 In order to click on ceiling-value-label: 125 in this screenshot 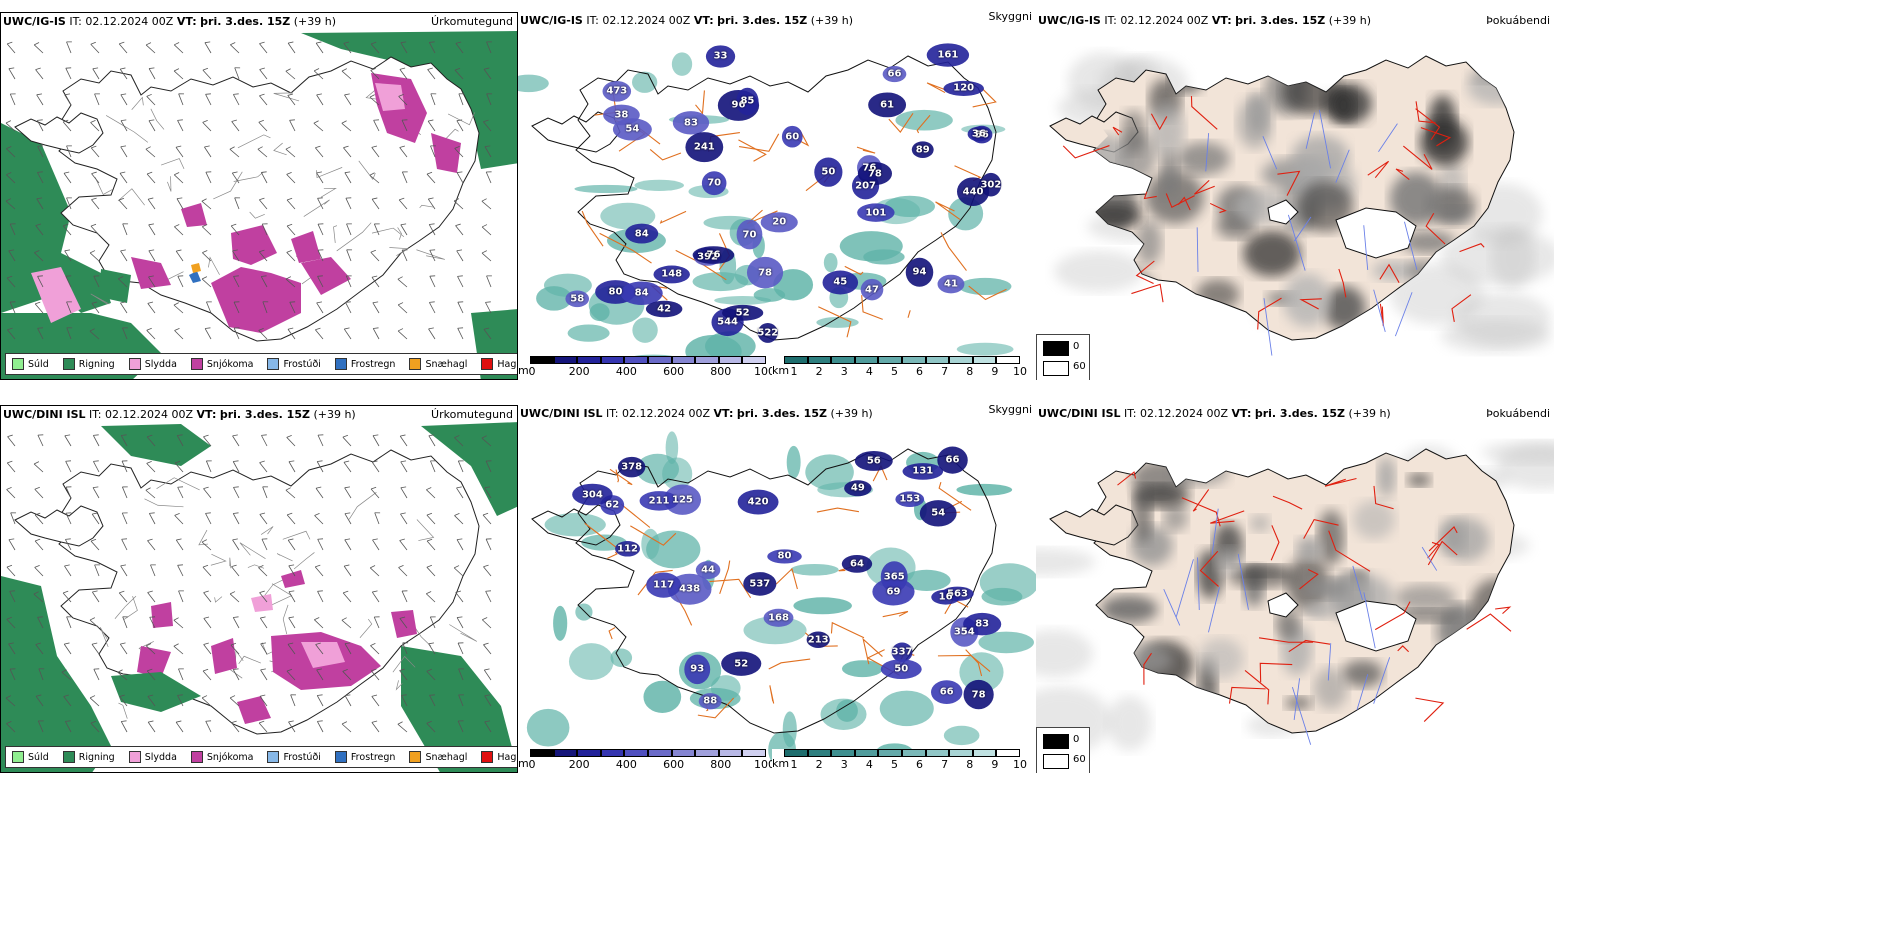, I will do `click(682, 500)`.